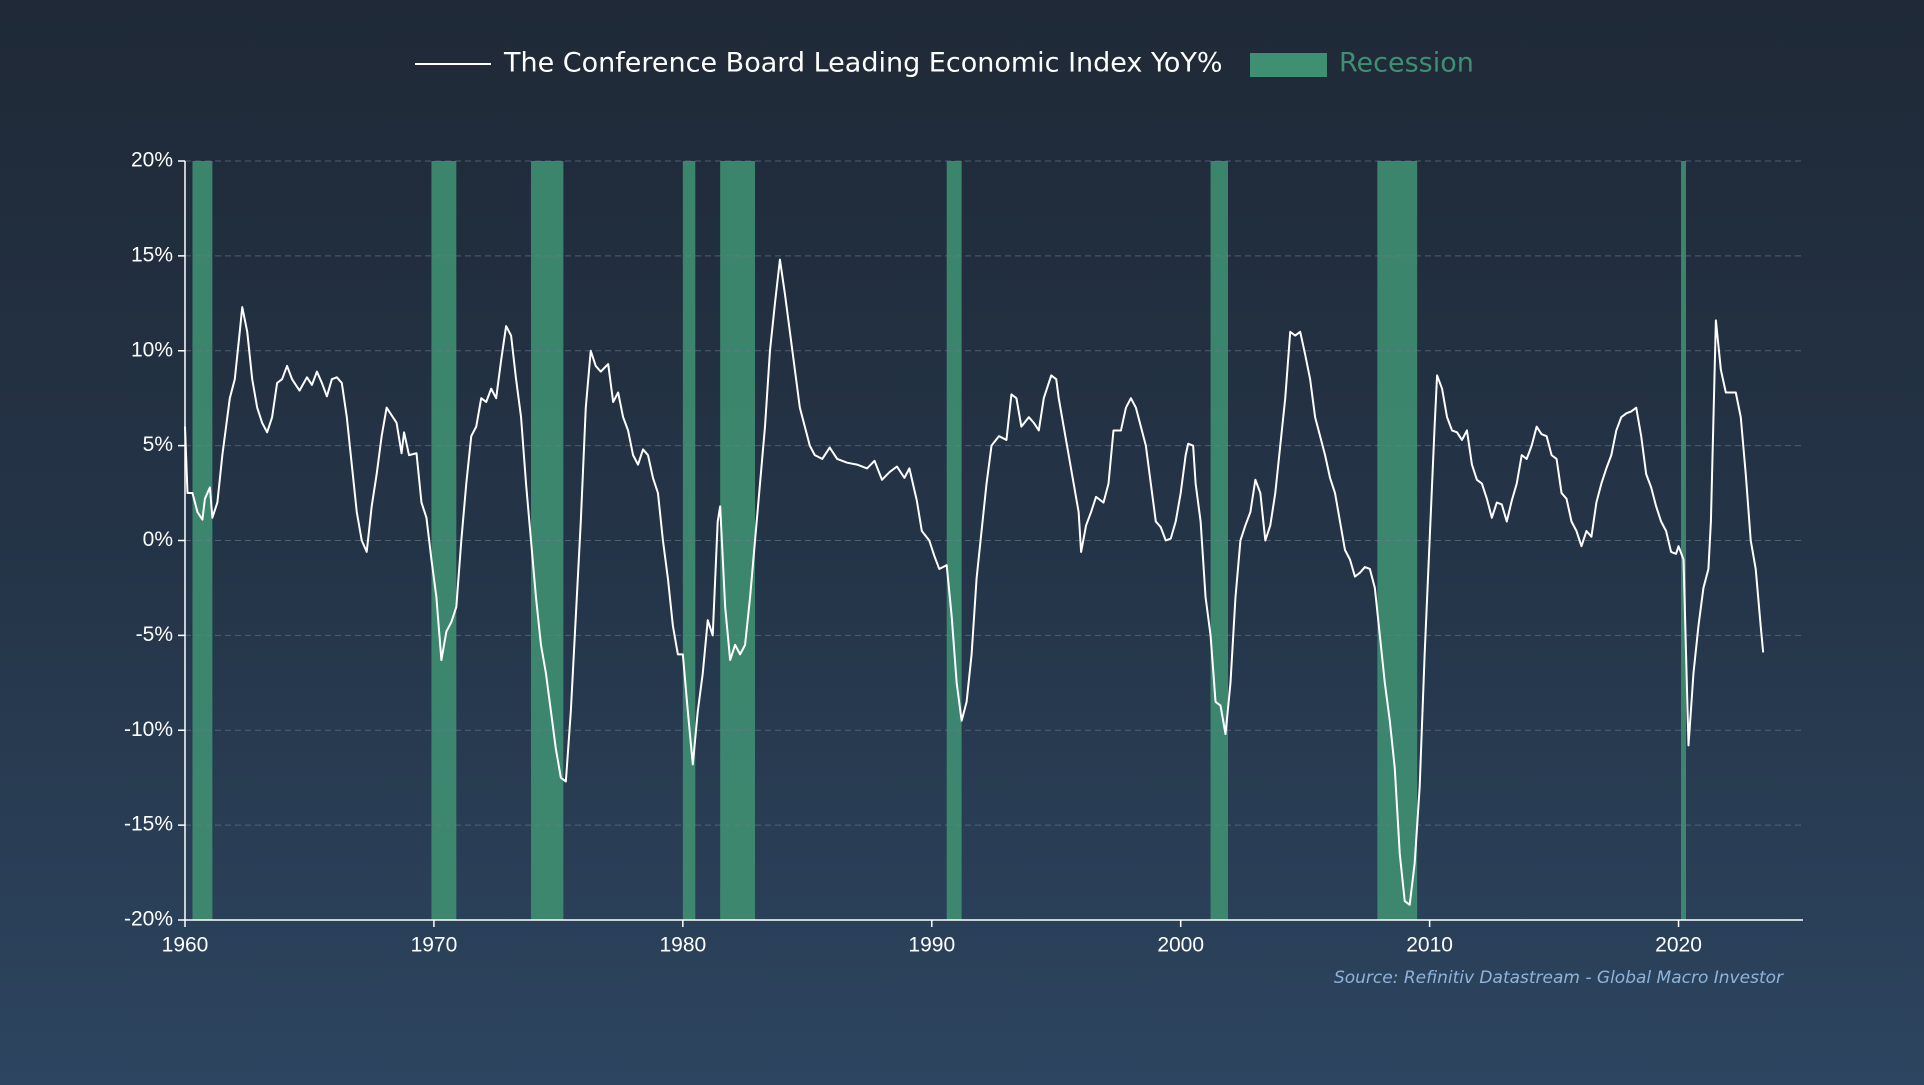 The height and width of the screenshot is (1085, 1924). I want to click on x-tick-label: 1970, so click(434, 945).